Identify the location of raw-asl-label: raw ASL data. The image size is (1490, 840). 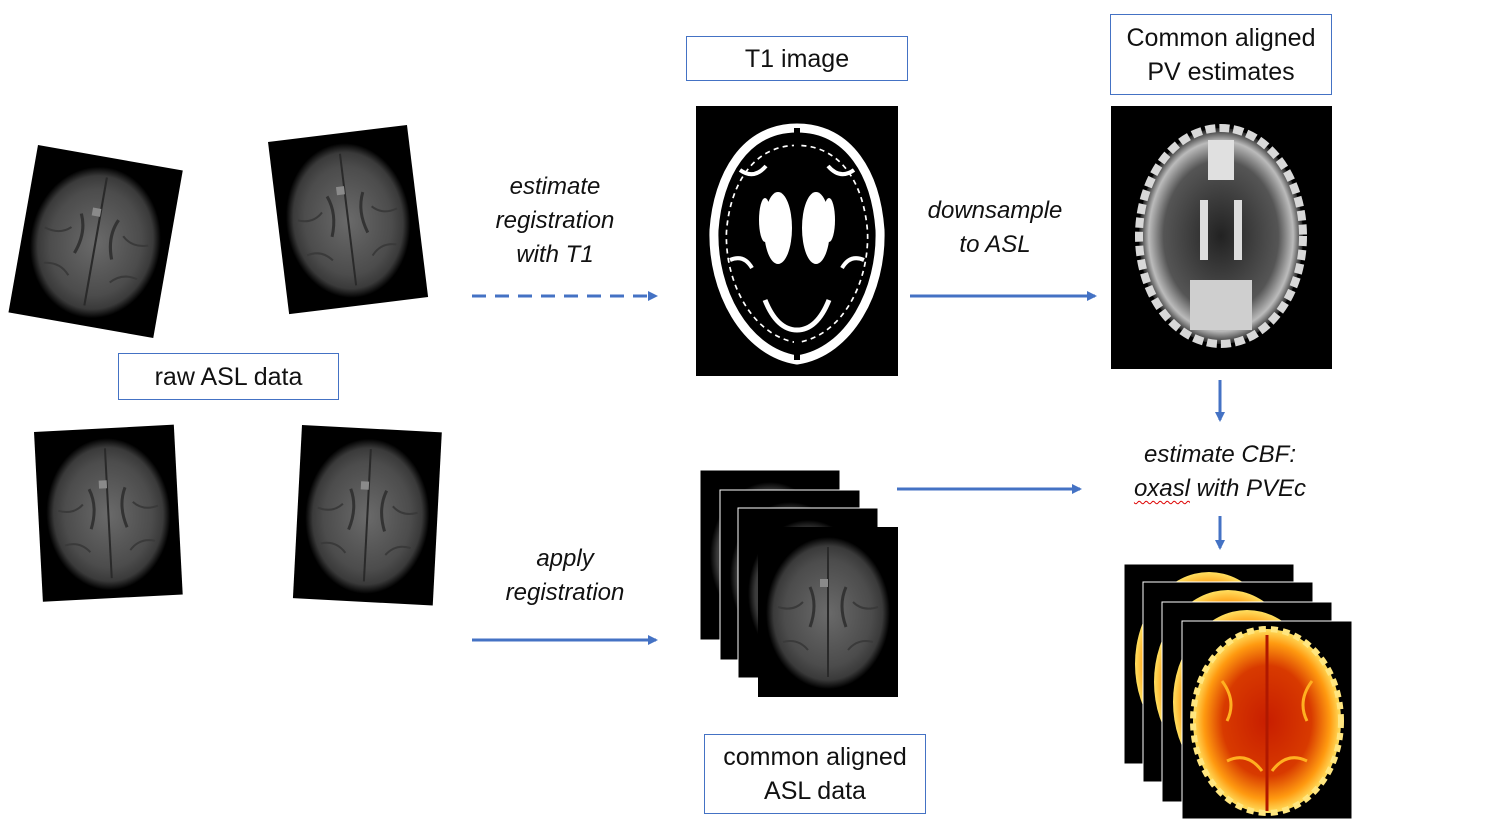
(228, 376).